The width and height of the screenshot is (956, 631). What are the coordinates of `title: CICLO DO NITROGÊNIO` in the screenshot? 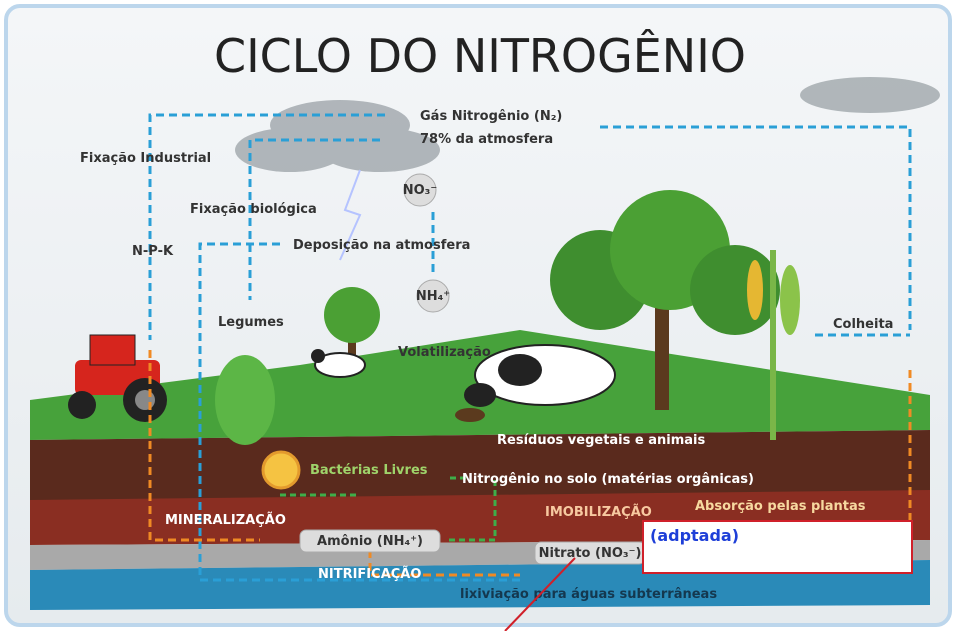 It's located at (480, 56).